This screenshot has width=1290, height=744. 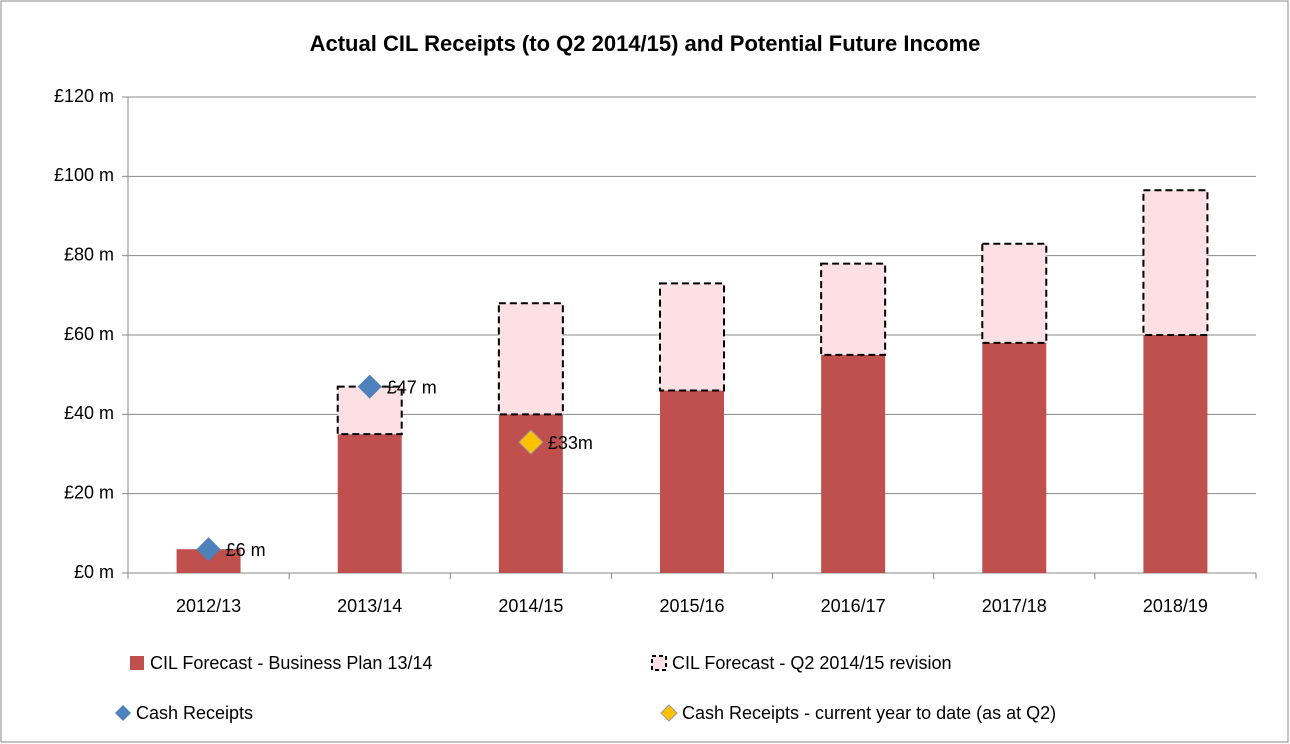 What do you see at coordinates (94, 572) in the screenshot?
I see `y-tick-label: £0 m` at bounding box center [94, 572].